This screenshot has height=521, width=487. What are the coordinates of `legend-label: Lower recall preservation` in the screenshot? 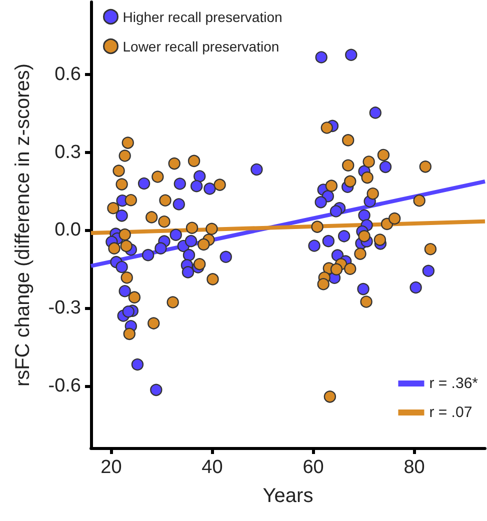 It's located at (201, 46).